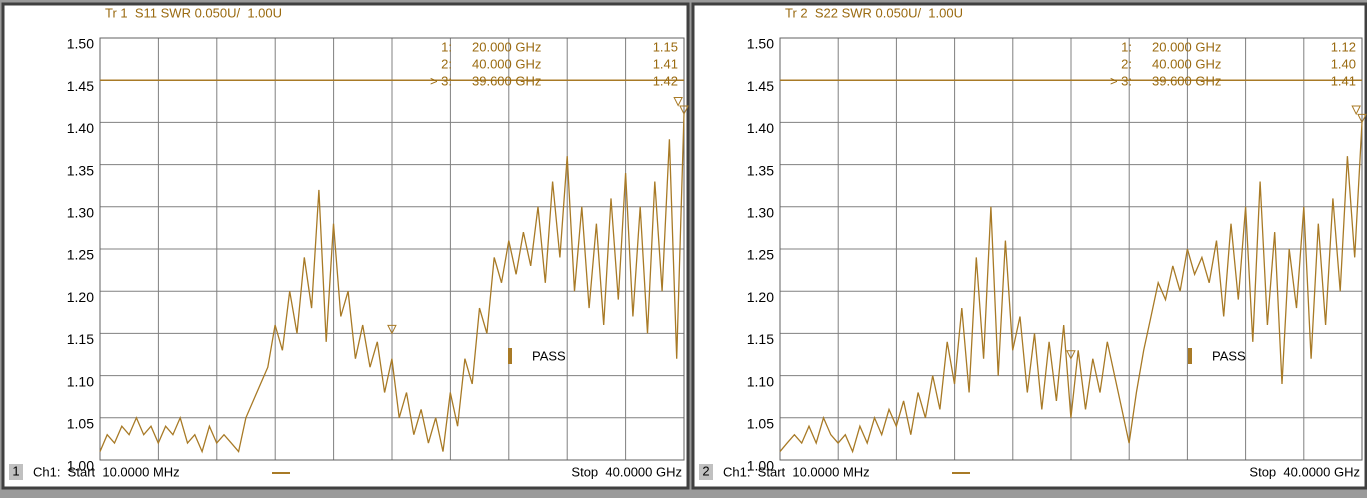 This screenshot has height=498, width=1367. Describe the element at coordinates (665, 46) in the screenshot. I see `marker-value: 1.15` at that location.